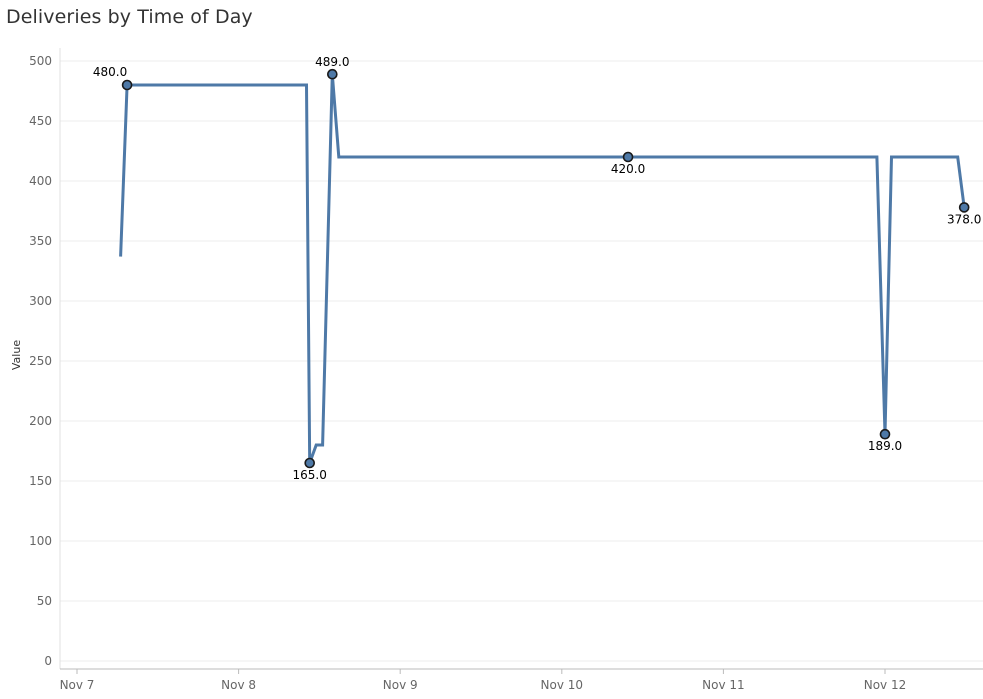  What do you see at coordinates (400, 685) in the screenshot?
I see `x-tick-label: Nov 9` at bounding box center [400, 685].